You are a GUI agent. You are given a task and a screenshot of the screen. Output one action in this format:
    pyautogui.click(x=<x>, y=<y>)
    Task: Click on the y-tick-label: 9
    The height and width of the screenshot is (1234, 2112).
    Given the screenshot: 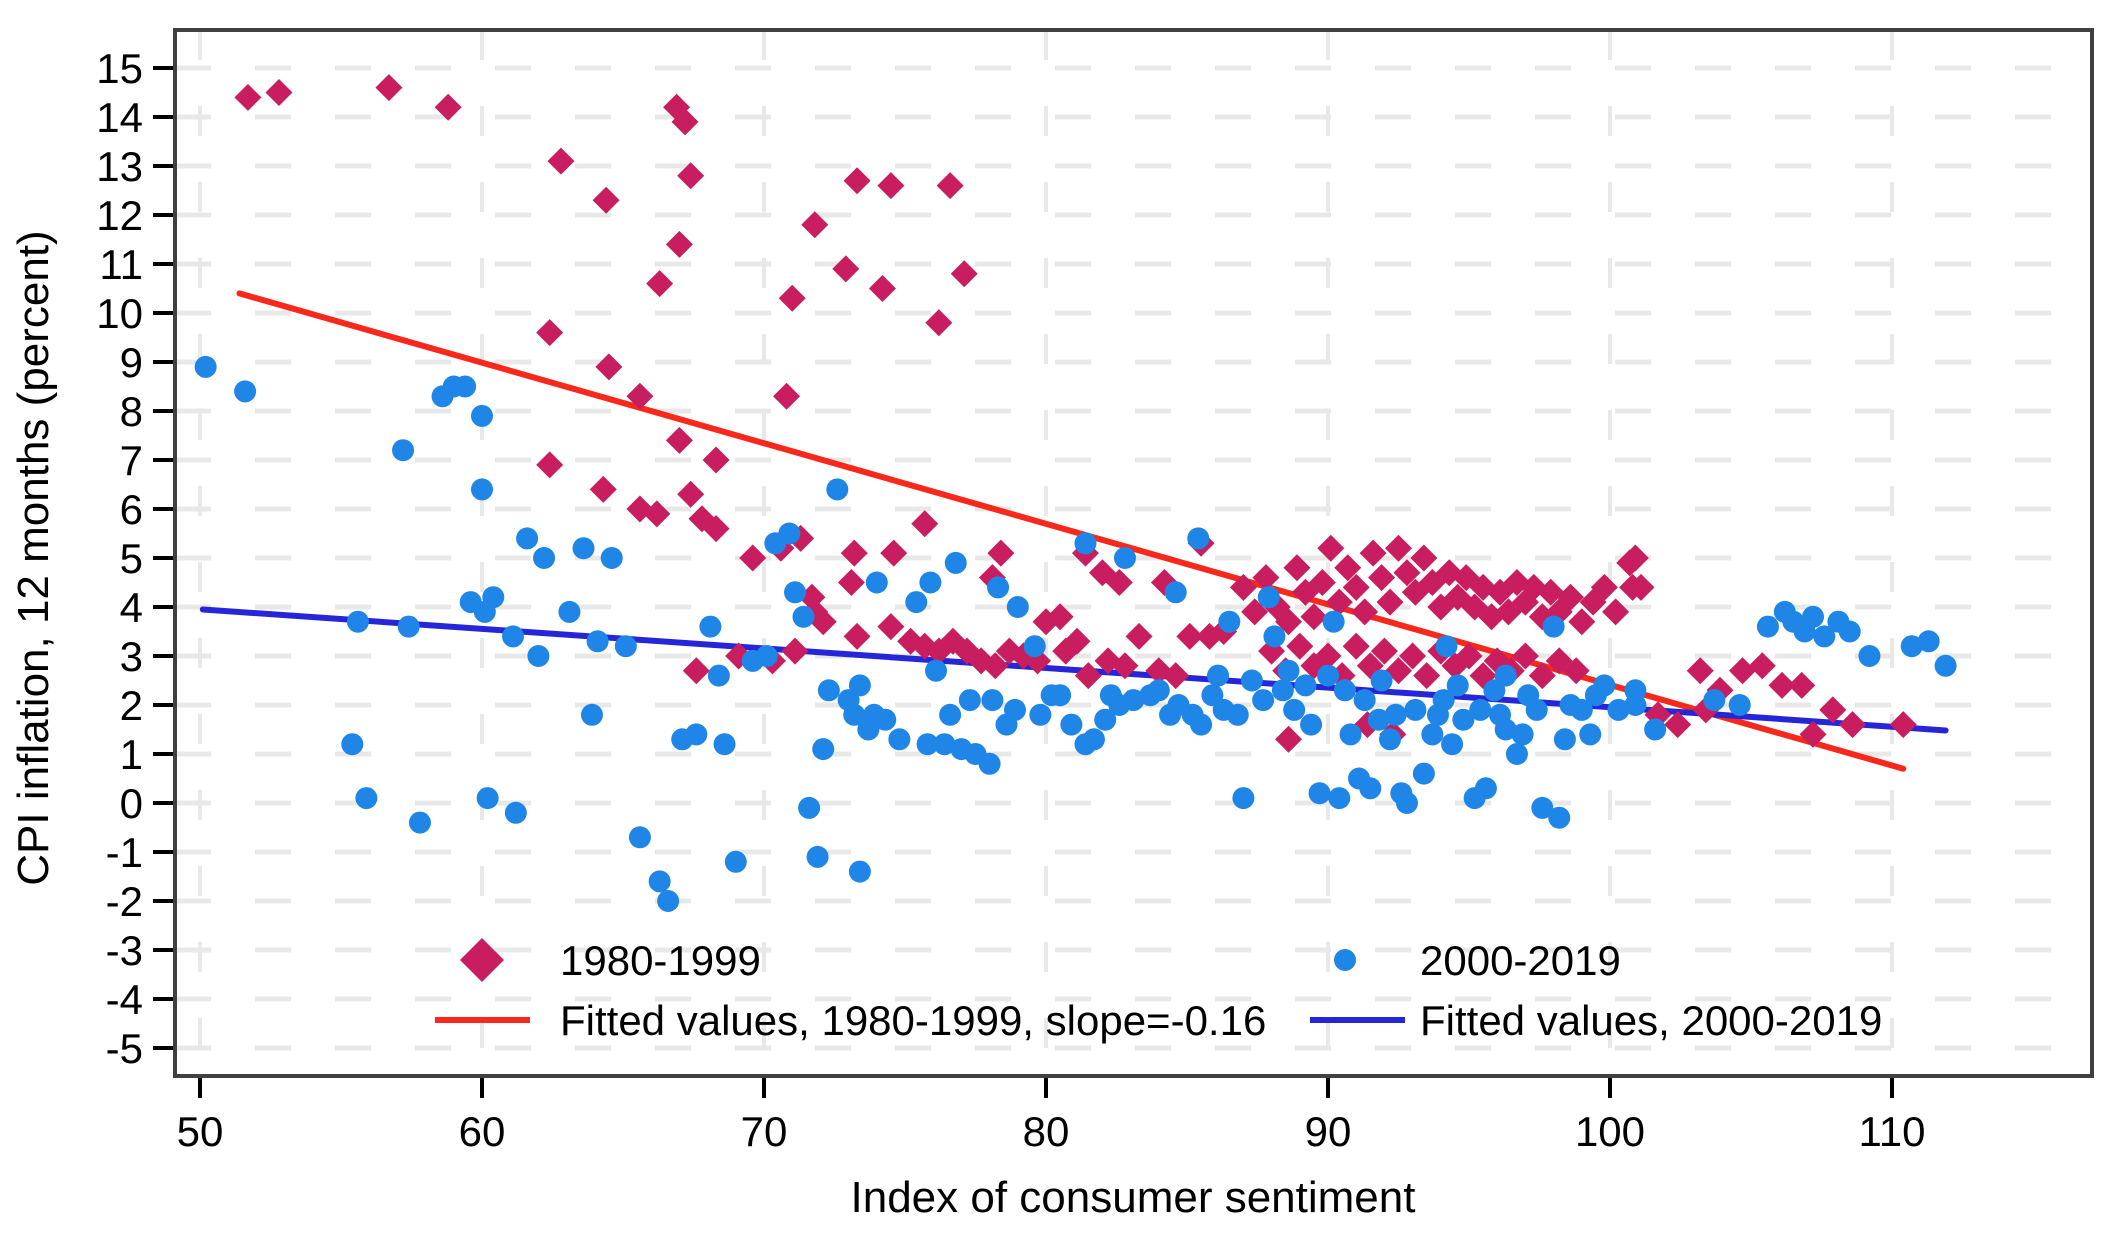 What is the action you would take?
    pyautogui.click(x=131, y=362)
    